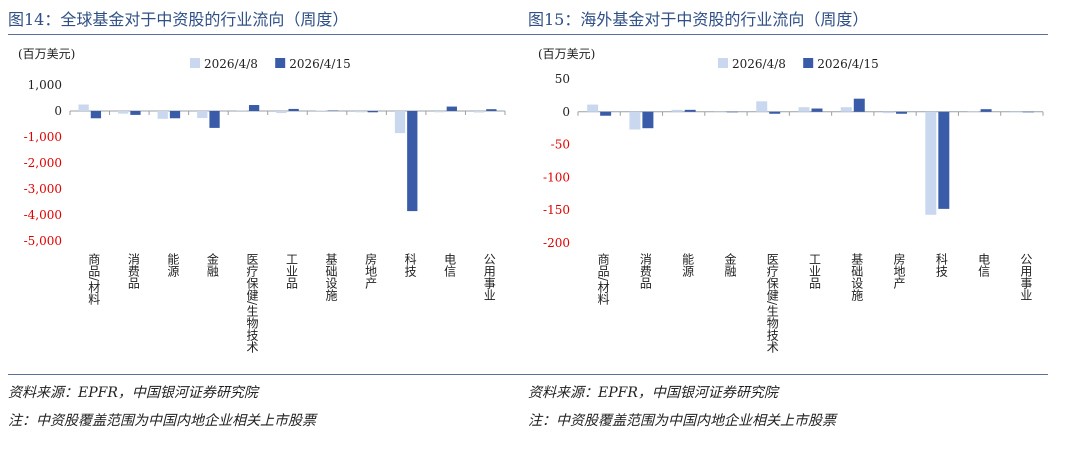  I want to click on y-tick-label: -50, so click(560, 145).